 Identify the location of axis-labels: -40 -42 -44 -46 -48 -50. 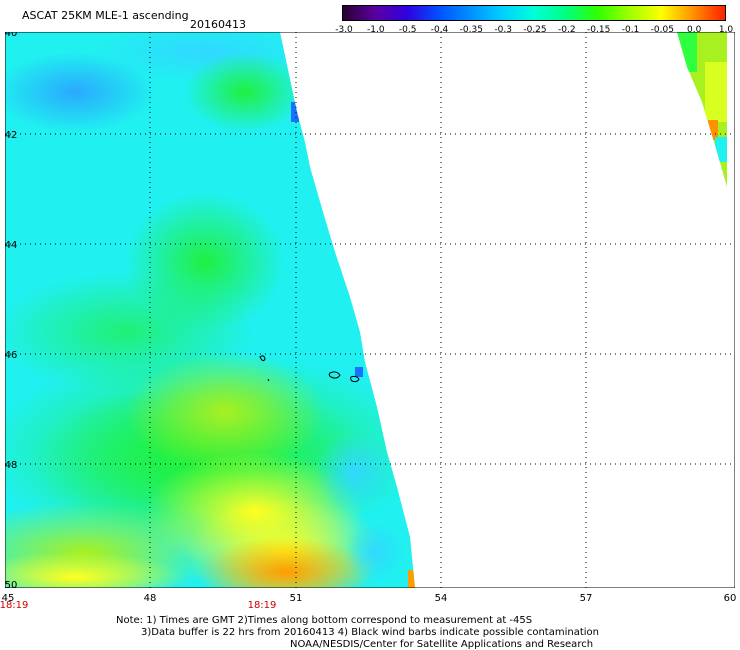
(11, 310).